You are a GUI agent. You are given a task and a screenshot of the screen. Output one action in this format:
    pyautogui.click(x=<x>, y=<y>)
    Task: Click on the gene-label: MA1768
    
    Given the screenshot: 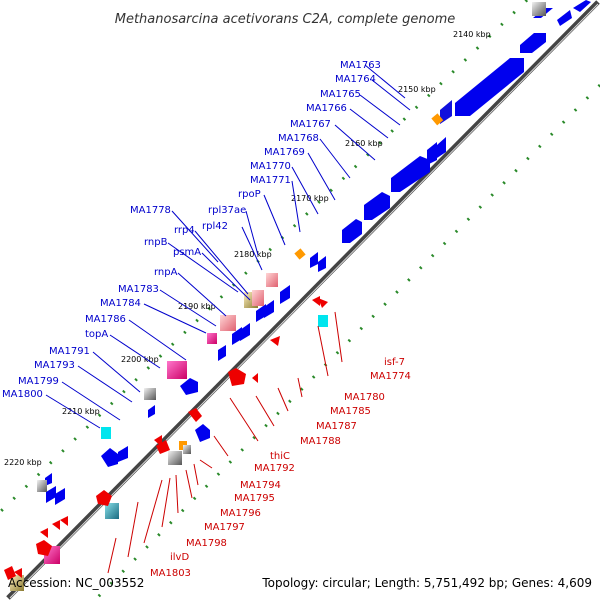 What is the action you would take?
    pyautogui.click(x=298, y=138)
    